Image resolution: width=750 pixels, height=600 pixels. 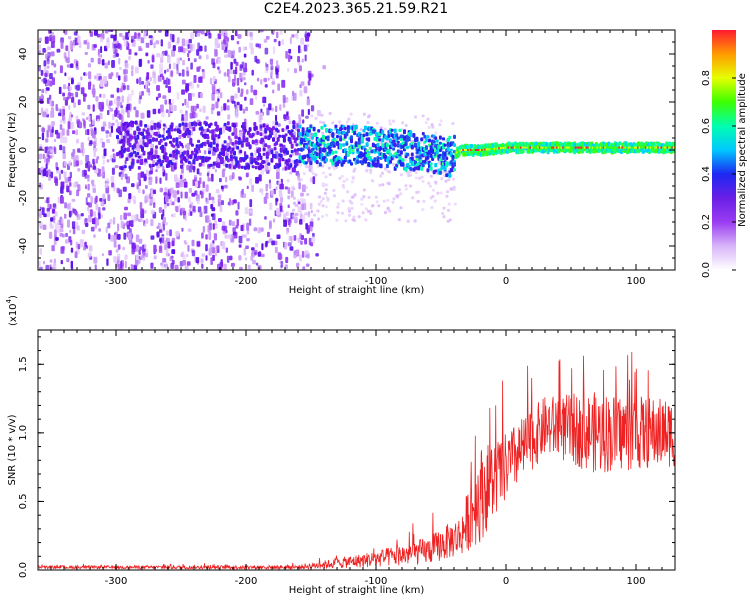 What do you see at coordinates (506, 281) in the screenshot?
I see `x-tick-label: 0` at bounding box center [506, 281].